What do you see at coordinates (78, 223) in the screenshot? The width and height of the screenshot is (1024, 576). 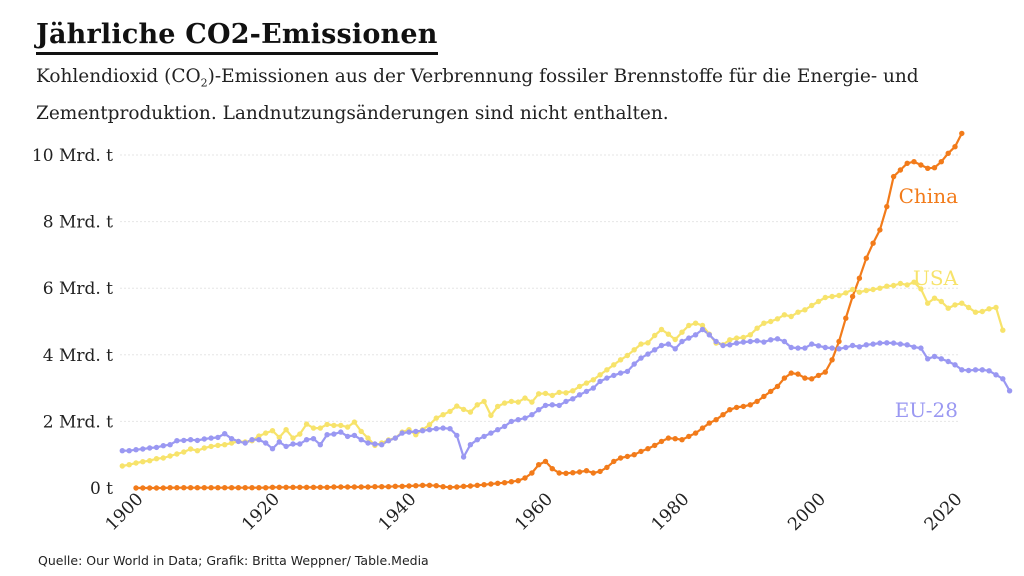 I see `y-tick-label: 8 Mrd. t` at bounding box center [78, 223].